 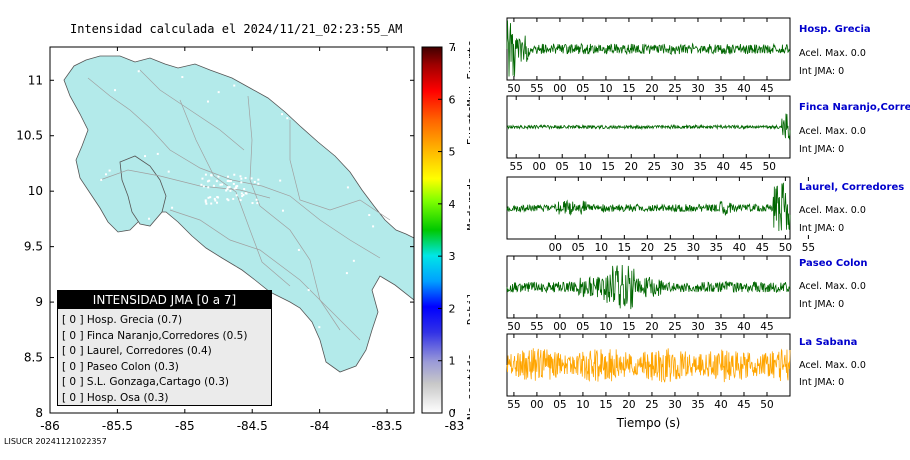 I want to click on waveform-tick-label: 05, so click(x=578, y=248).